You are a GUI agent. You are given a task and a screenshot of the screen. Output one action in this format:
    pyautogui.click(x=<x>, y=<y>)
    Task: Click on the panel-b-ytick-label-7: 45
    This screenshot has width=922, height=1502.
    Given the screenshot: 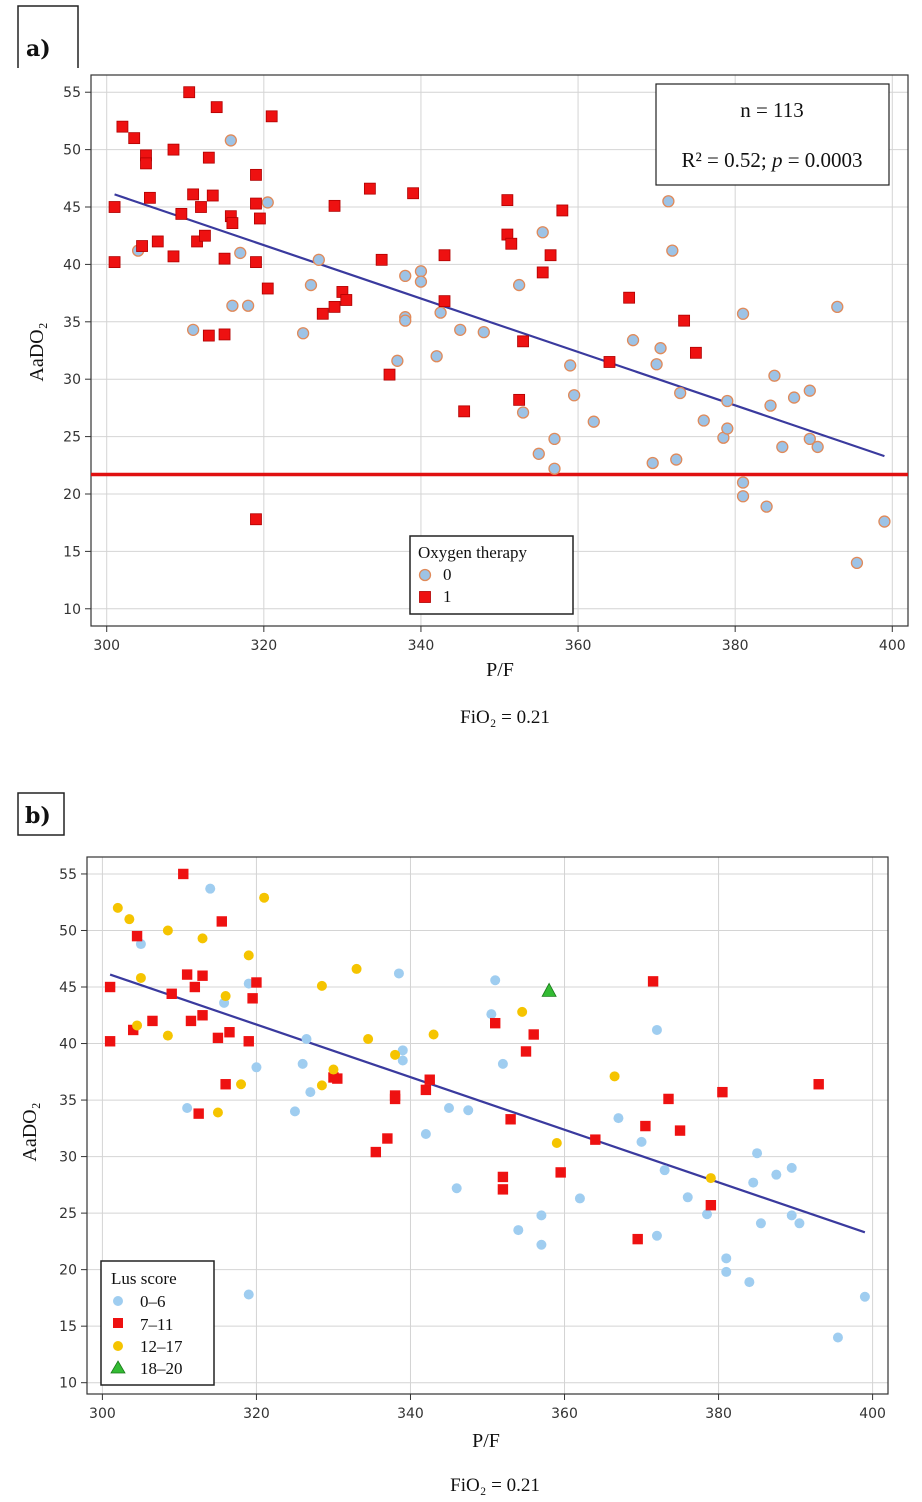 What is the action you would take?
    pyautogui.click(x=68, y=988)
    